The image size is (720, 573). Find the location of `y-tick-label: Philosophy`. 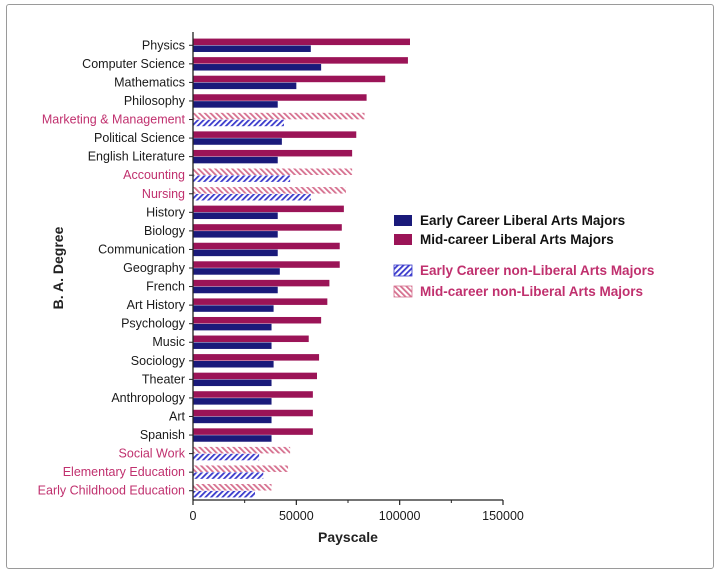

y-tick-label: Philosophy is located at coordinates (155, 101).